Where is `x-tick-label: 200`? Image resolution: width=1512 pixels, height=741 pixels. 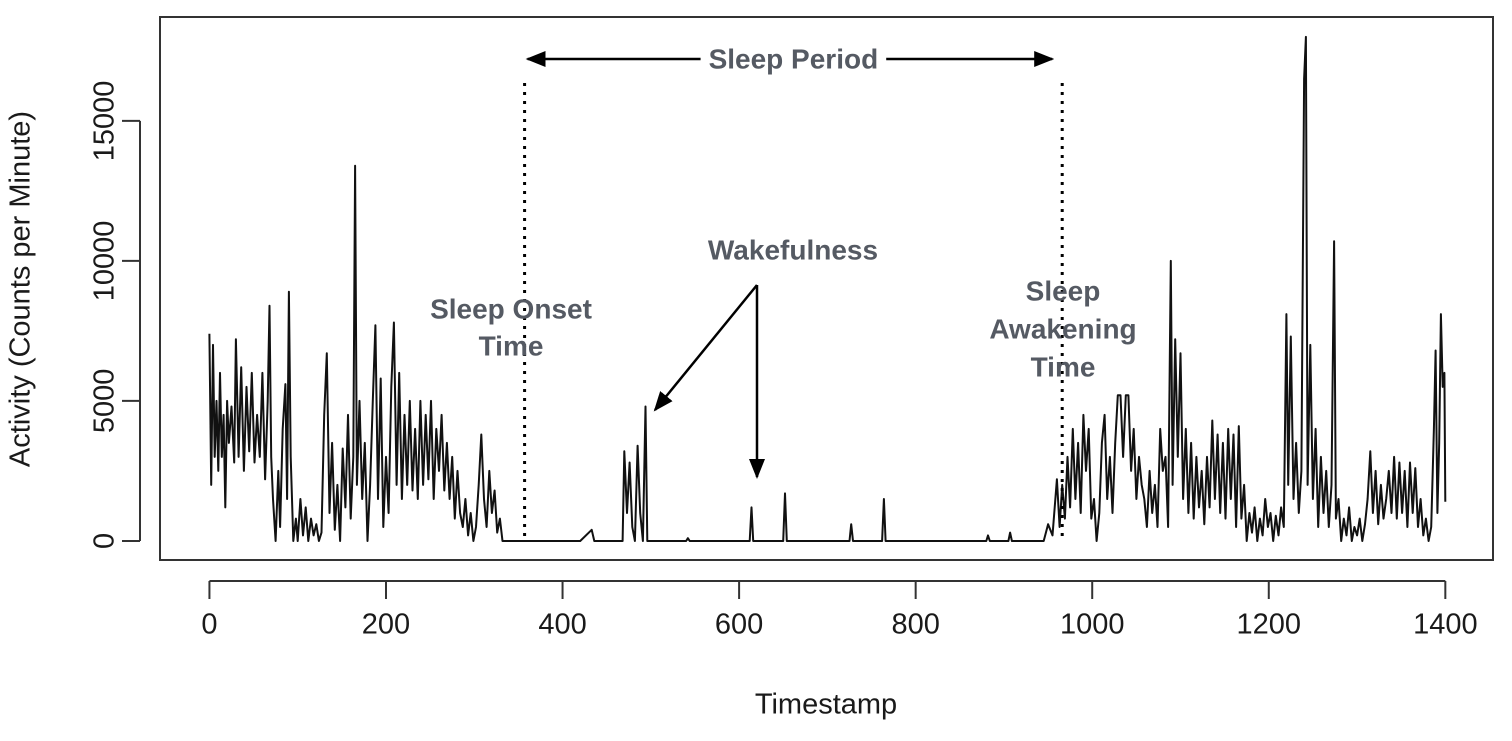 x-tick-label: 200 is located at coordinates (386, 625).